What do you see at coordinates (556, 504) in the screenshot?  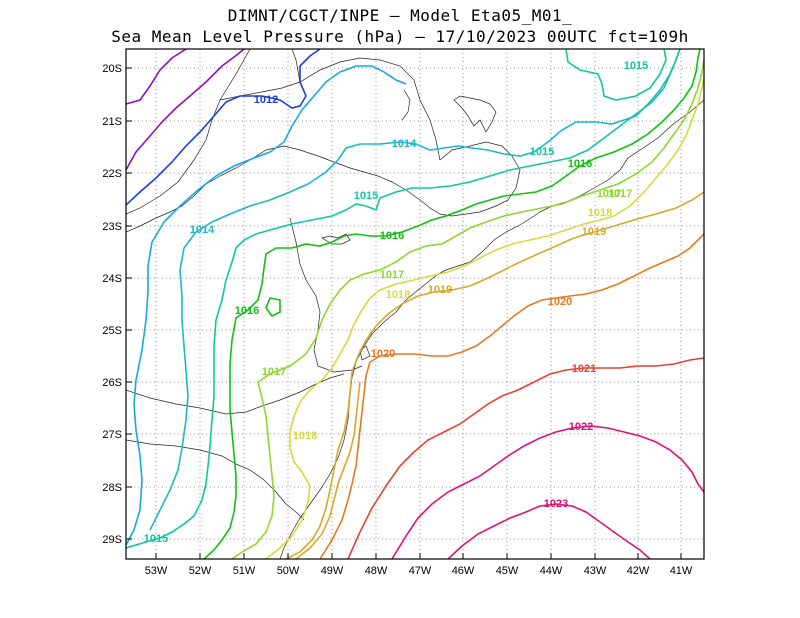 I see `contour-label: 1023` at bounding box center [556, 504].